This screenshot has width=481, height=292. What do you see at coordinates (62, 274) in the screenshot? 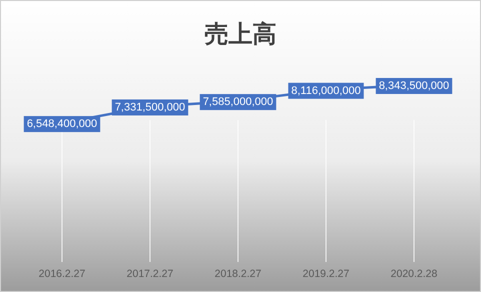
I see `x-tick-label: 2016.2.27` at bounding box center [62, 274].